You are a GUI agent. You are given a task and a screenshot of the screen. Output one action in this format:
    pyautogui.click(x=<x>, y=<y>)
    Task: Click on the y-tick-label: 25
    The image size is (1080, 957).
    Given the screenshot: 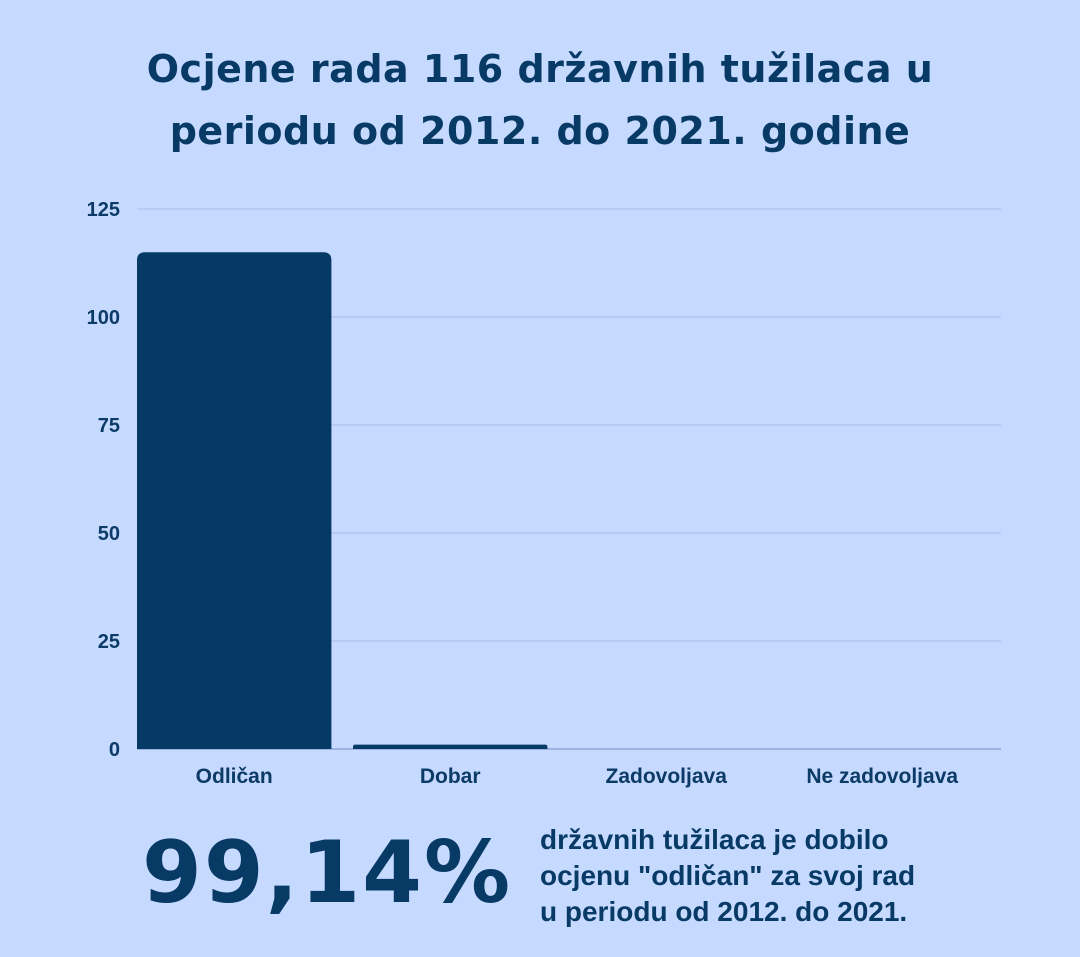 What is the action you would take?
    pyautogui.click(x=109, y=642)
    